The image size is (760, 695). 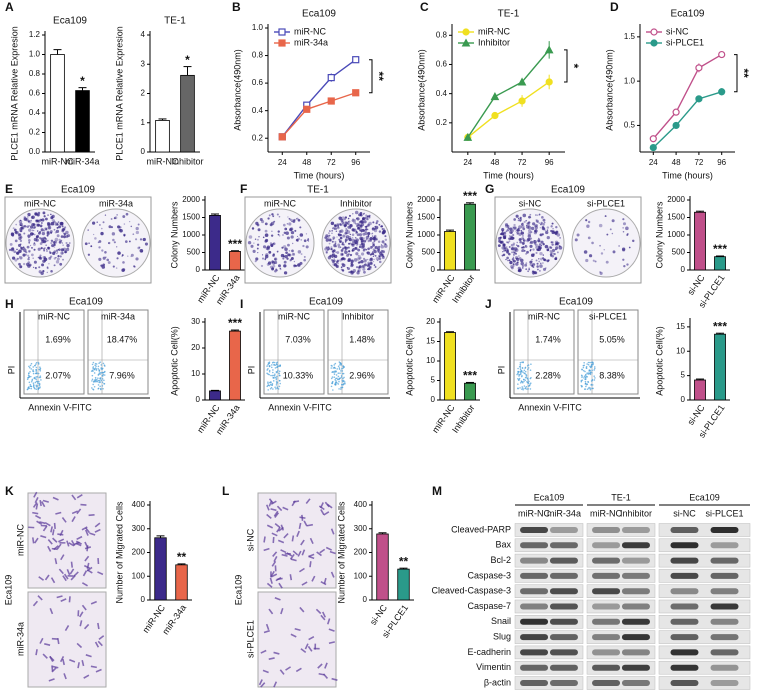 What do you see at coordinates (630, 125) in the screenshot?
I see `y-tick-label: 0.5` at bounding box center [630, 125].